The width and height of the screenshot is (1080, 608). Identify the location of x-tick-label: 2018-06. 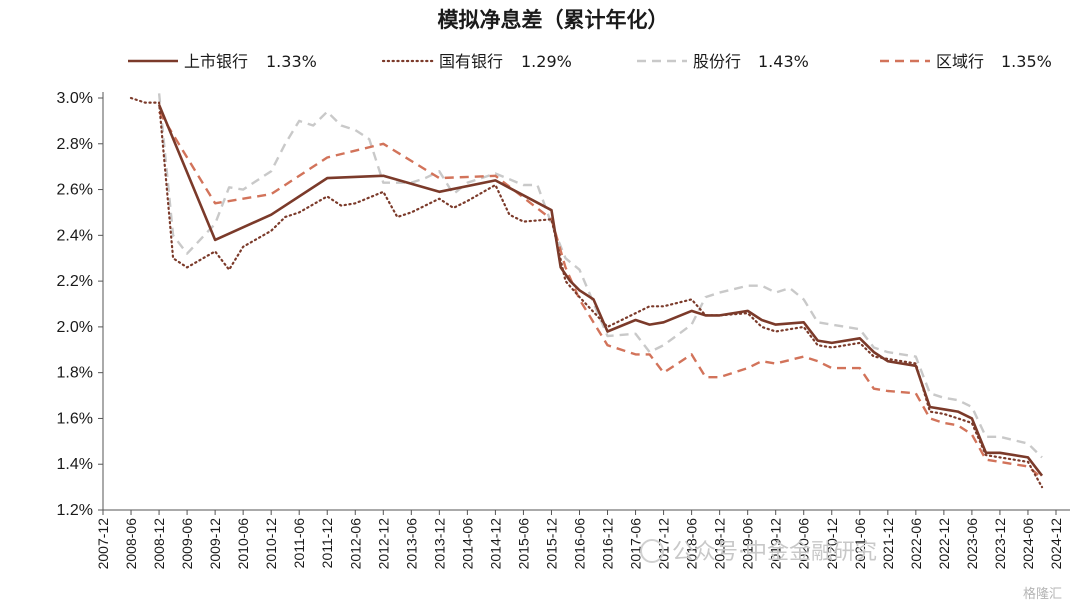
(692, 544).